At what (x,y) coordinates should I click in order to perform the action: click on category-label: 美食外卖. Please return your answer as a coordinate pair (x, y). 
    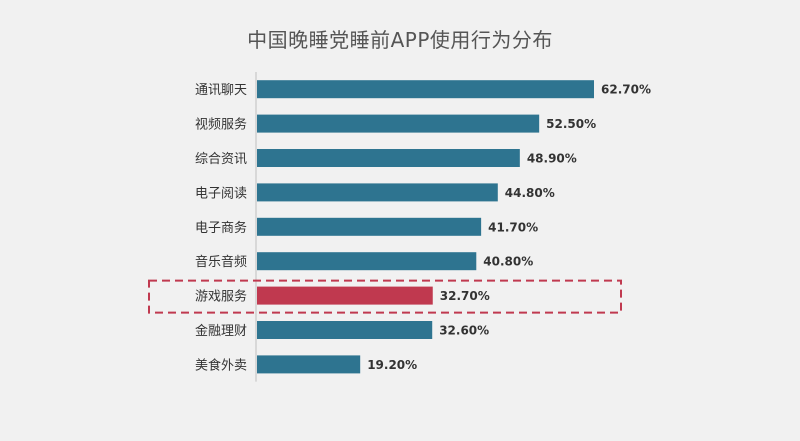
    Looking at the image, I should click on (221, 365).